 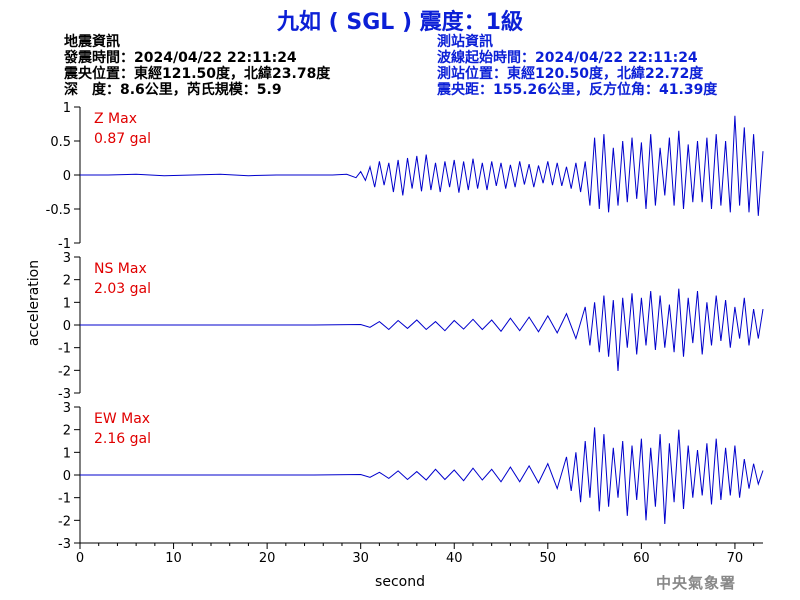 I want to click on station-arrival-time: 波線起始時間：2024/04/22 22:11:24, so click(x=567, y=58).